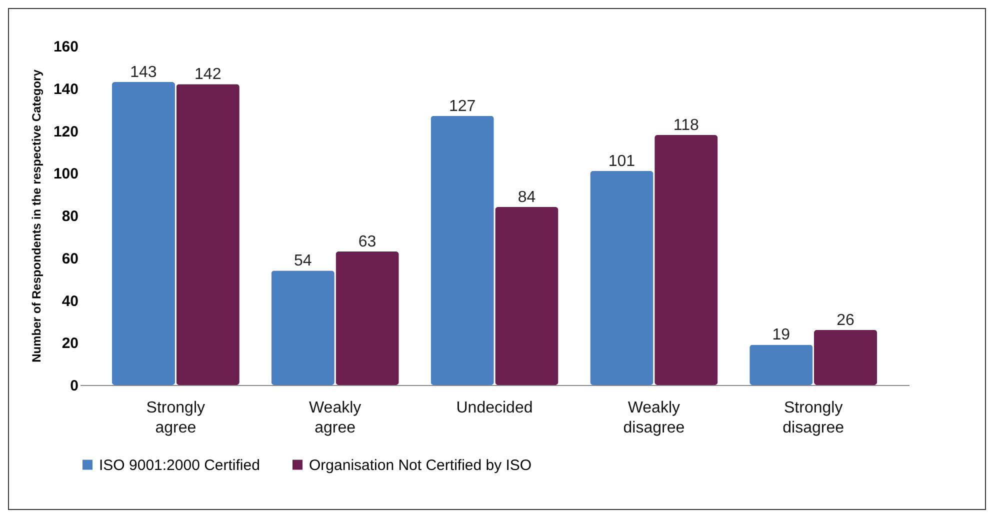 The height and width of the screenshot is (520, 996). Describe the element at coordinates (70, 259) in the screenshot. I see `y-tick-label: 60` at that location.